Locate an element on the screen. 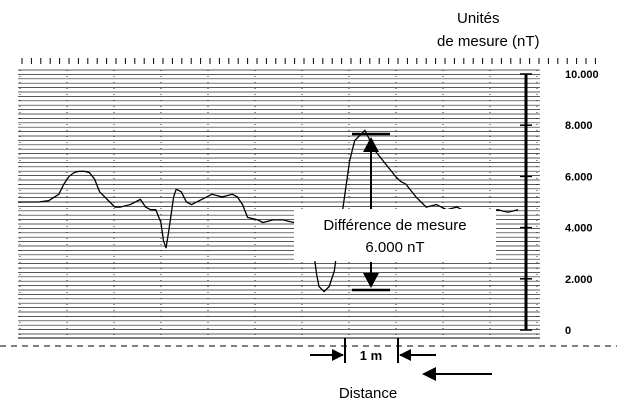  y-tick-label: 10.000 is located at coordinates (582, 75).